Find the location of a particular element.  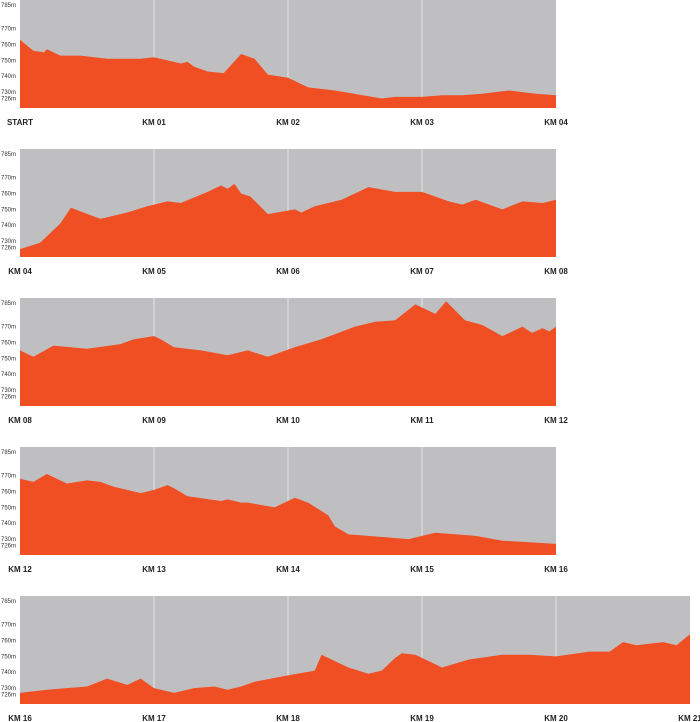

km-label: KM 06 is located at coordinates (288, 271).